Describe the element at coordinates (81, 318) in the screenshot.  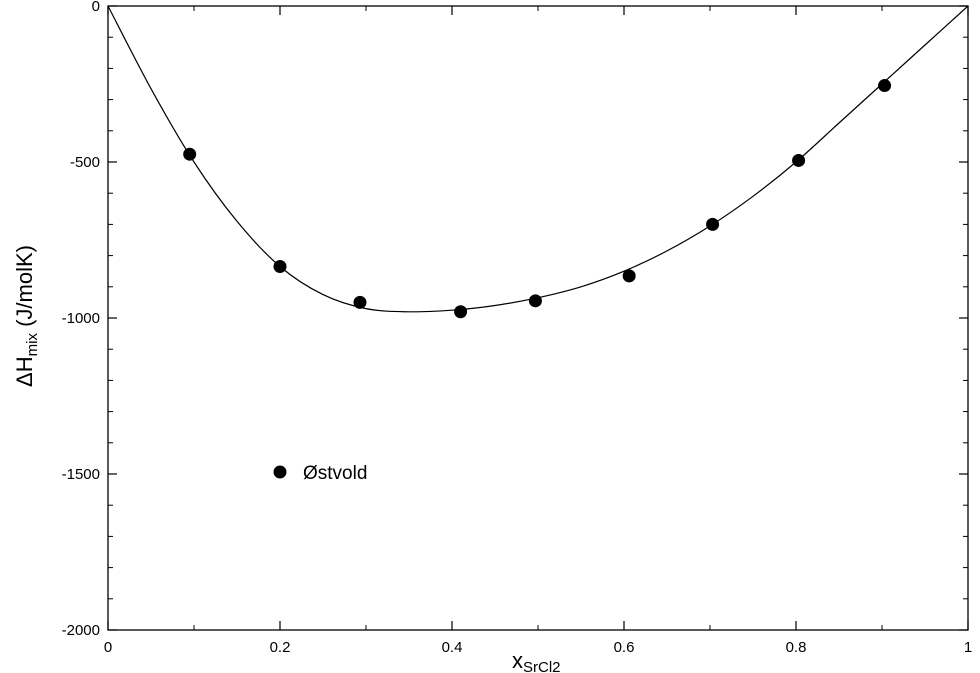
I see `y-tick-label: -1000` at that location.